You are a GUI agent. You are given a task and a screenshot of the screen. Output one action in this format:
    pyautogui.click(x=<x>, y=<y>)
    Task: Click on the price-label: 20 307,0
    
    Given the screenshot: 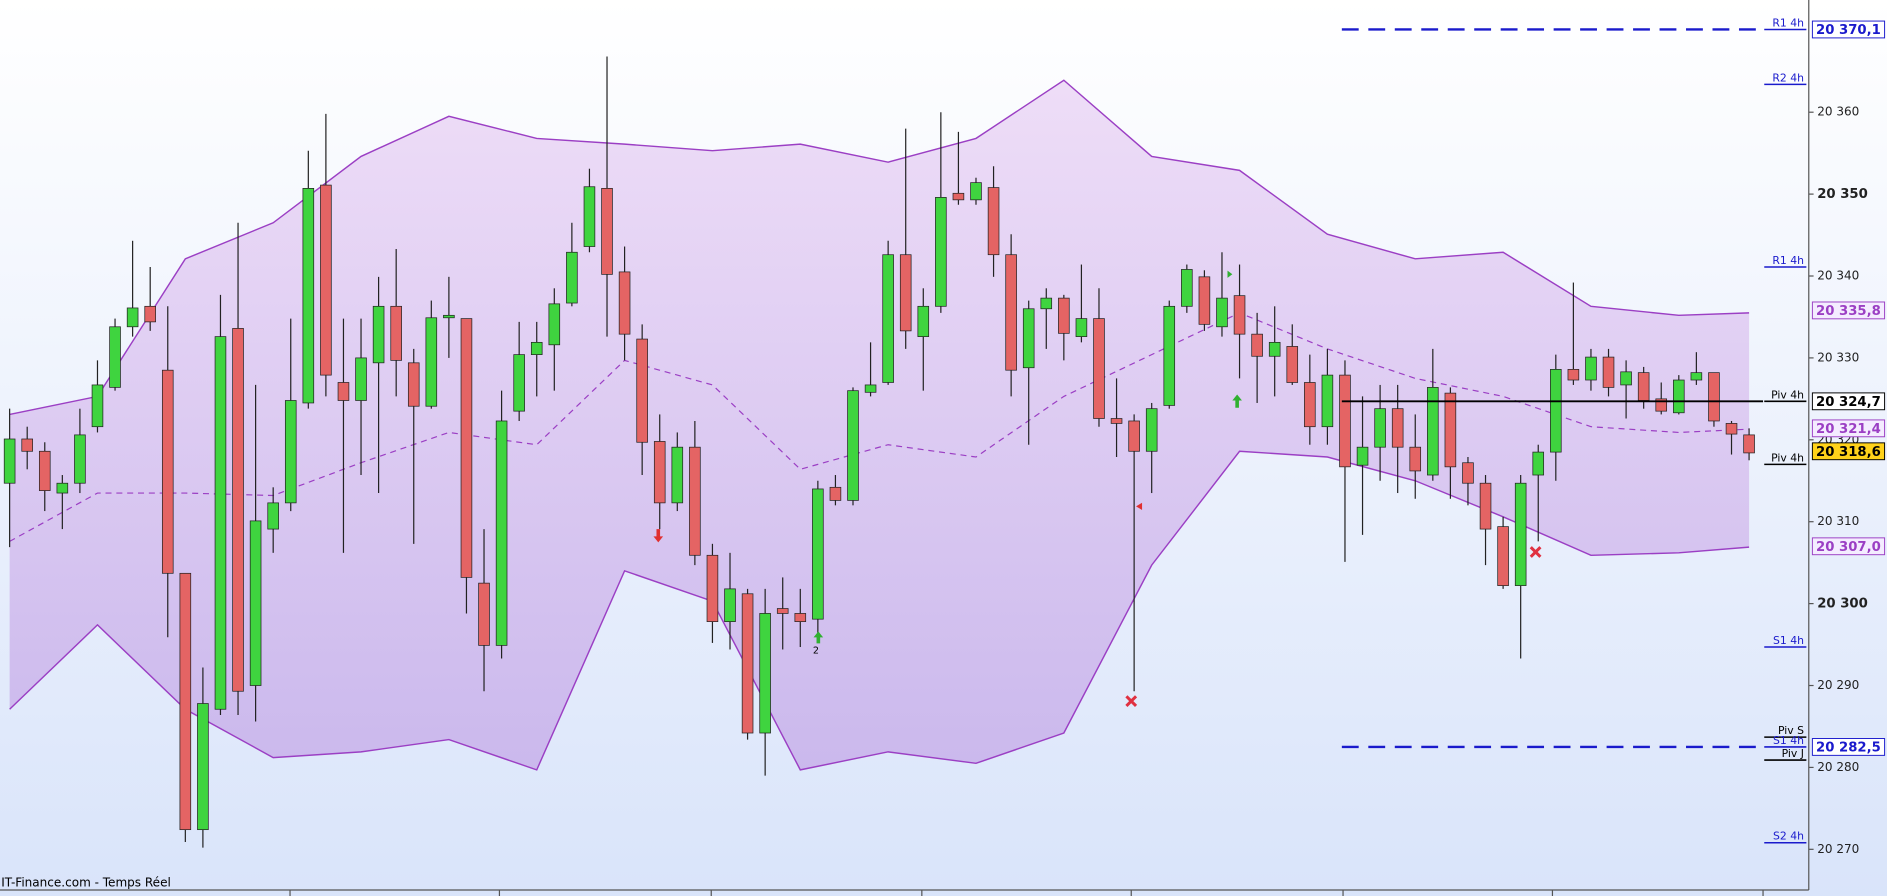 What is the action you would take?
    pyautogui.click(x=1848, y=547)
    